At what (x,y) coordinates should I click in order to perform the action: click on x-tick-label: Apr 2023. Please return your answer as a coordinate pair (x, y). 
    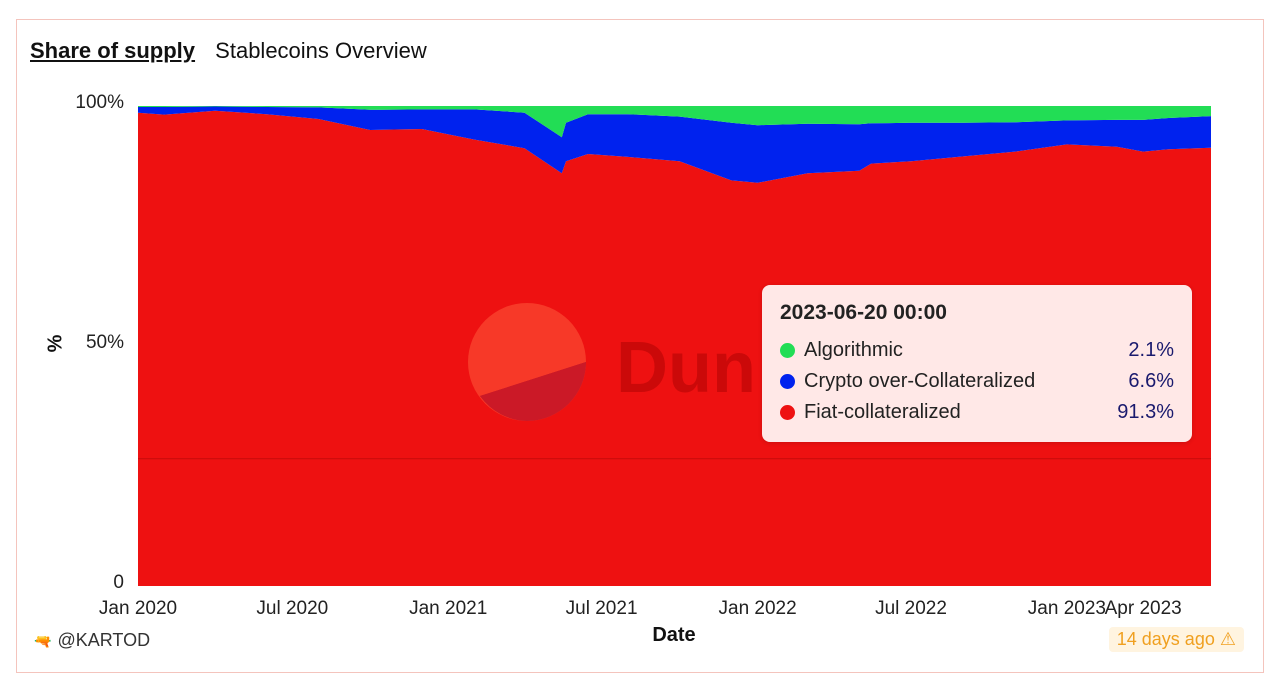
    Looking at the image, I should click on (1143, 608).